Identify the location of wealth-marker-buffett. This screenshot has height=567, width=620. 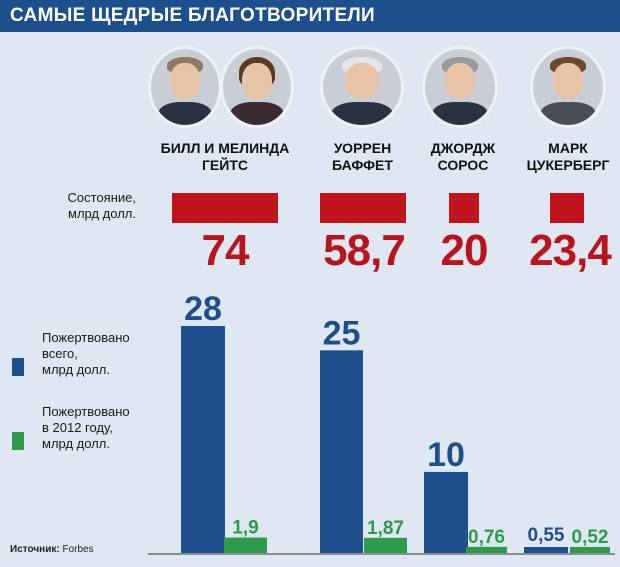
(363, 208).